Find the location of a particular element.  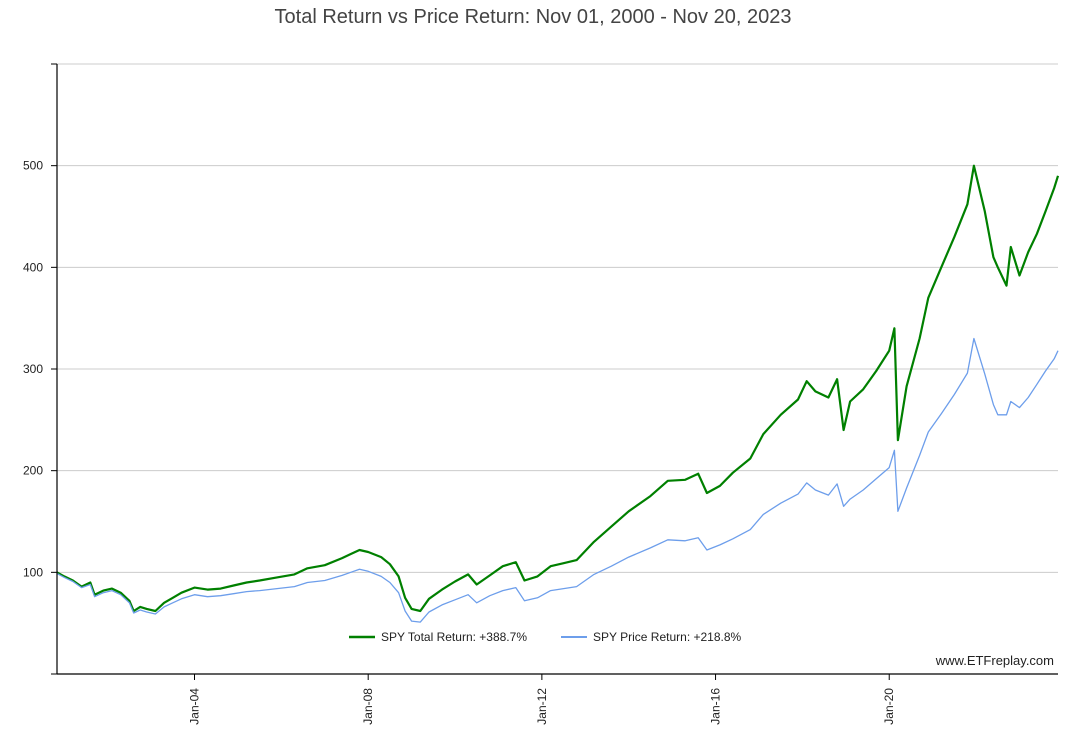

y-tick-label: 200 is located at coordinates (33, 471).